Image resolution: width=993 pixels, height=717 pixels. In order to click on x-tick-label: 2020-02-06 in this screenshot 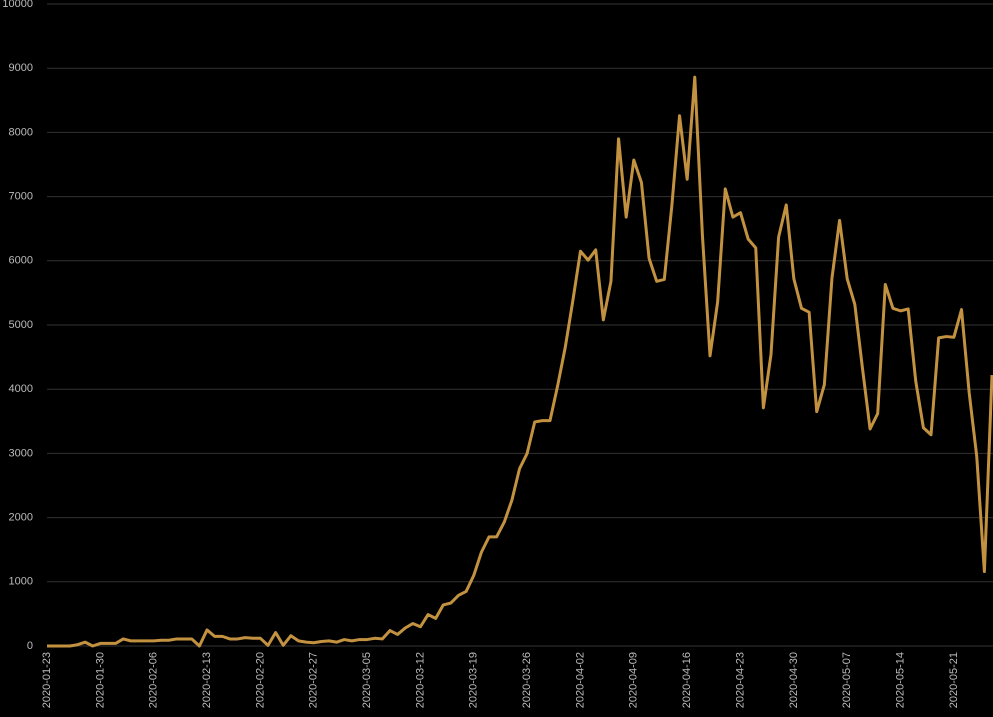, I will do `click(154, 680)`.